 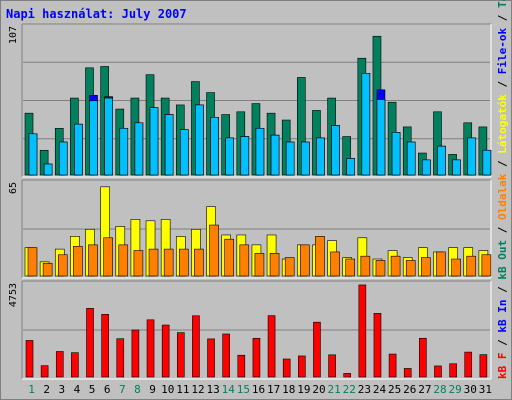 What do you see at coordinates (137, 389) in the screenshot?
I see `x-tick-label-day-8: 8` at bounding box center [137, 389].